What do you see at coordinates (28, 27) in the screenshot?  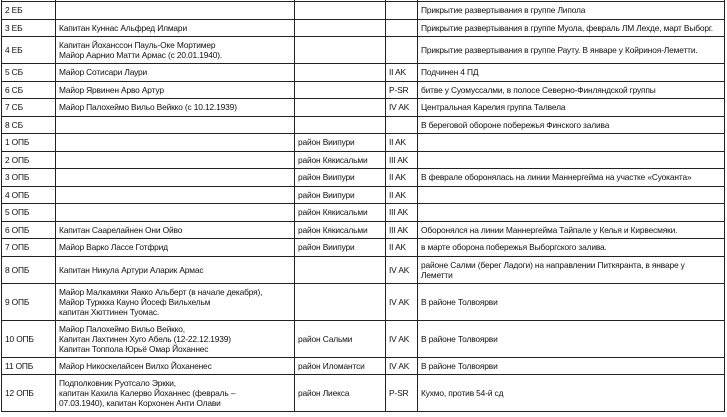 I see `unit-cell: 3 ЕБ` at bounding box center [28, 27].